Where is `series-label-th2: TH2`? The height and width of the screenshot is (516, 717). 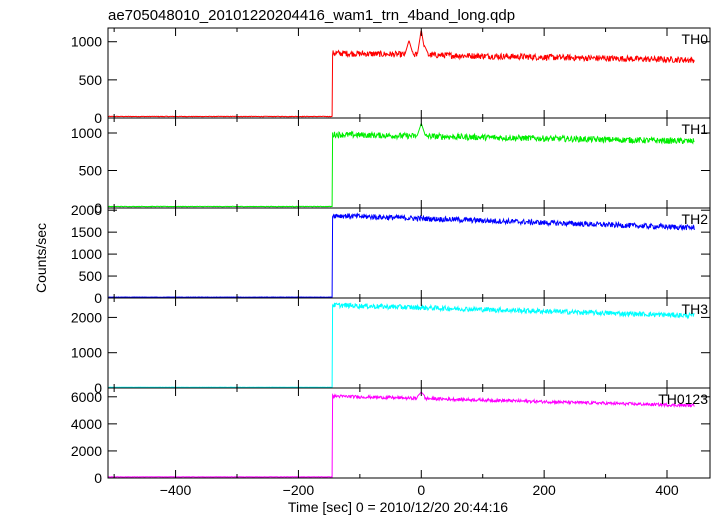
series-label-th2: TH2 is located at coordinates (695, 219).